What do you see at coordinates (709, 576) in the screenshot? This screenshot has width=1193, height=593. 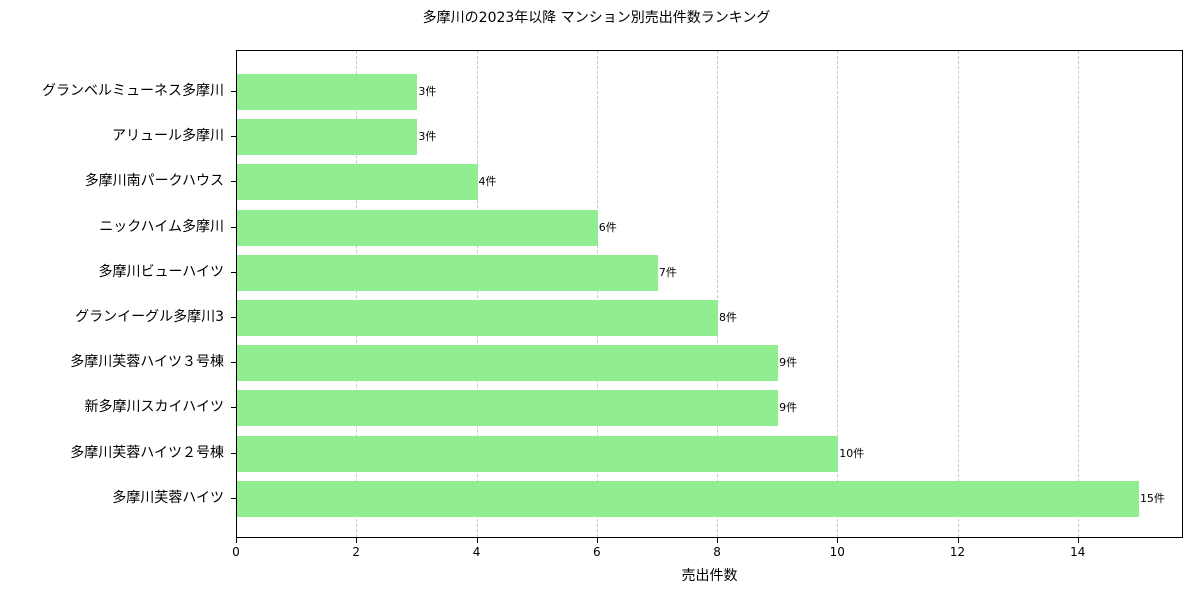 I see `x-axis-title: 売出件数` at bounding box center [709, 576].